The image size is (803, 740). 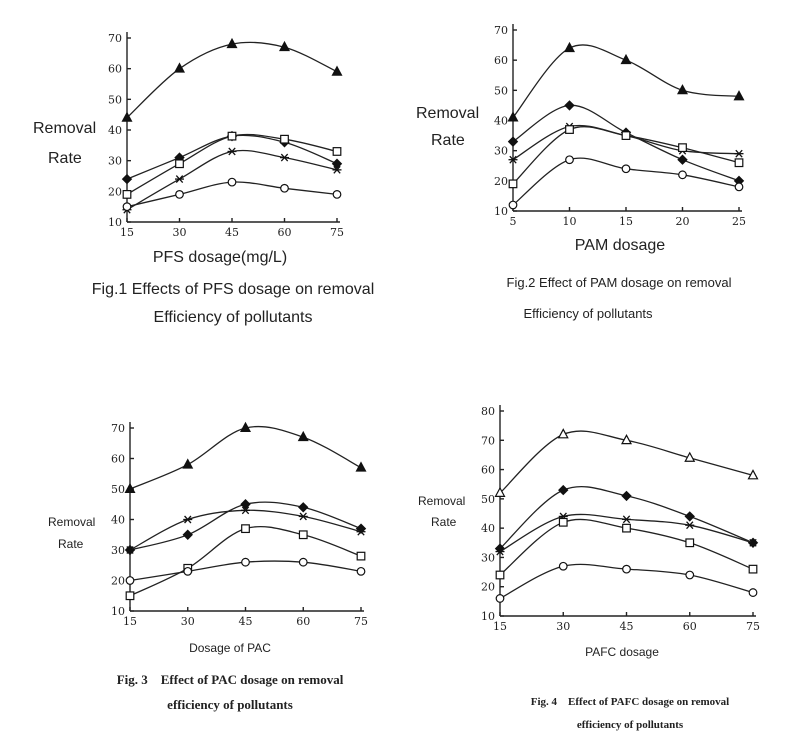 I want to click on fig3-xtick-label: 45, so click(x=246, y=621).